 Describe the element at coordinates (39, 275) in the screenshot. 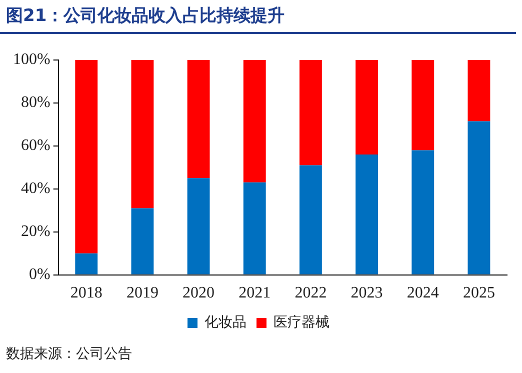

I see `y-tick-label: 0%` at that location.